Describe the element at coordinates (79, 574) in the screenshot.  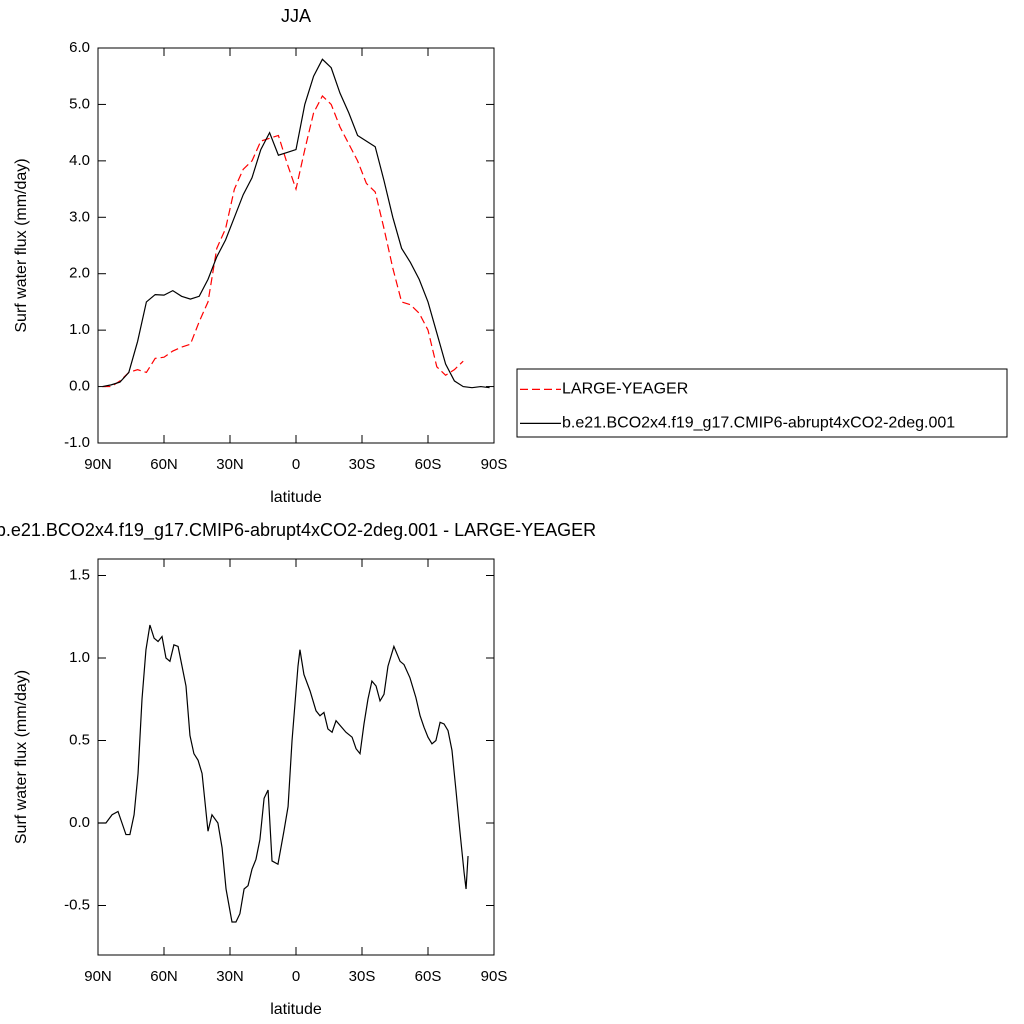
I see `y-tick-label: 1.5` at that location.